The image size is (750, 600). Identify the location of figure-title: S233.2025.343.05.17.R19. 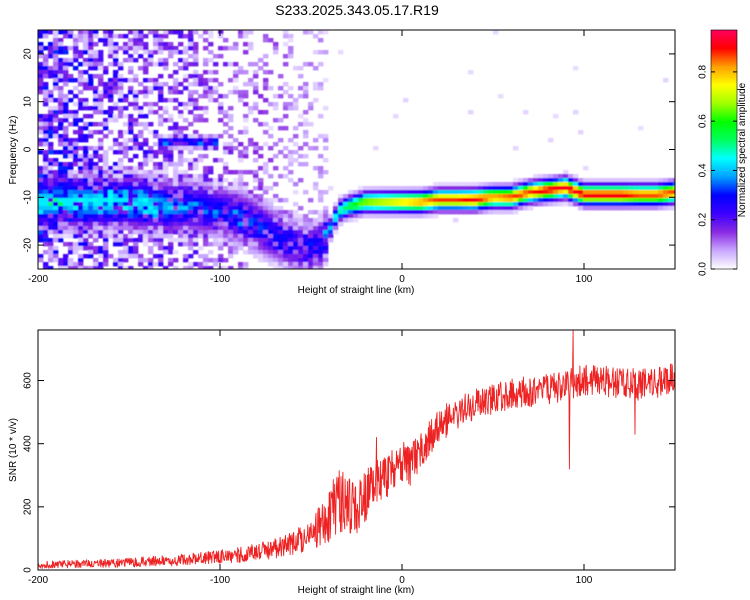
(357, 10).